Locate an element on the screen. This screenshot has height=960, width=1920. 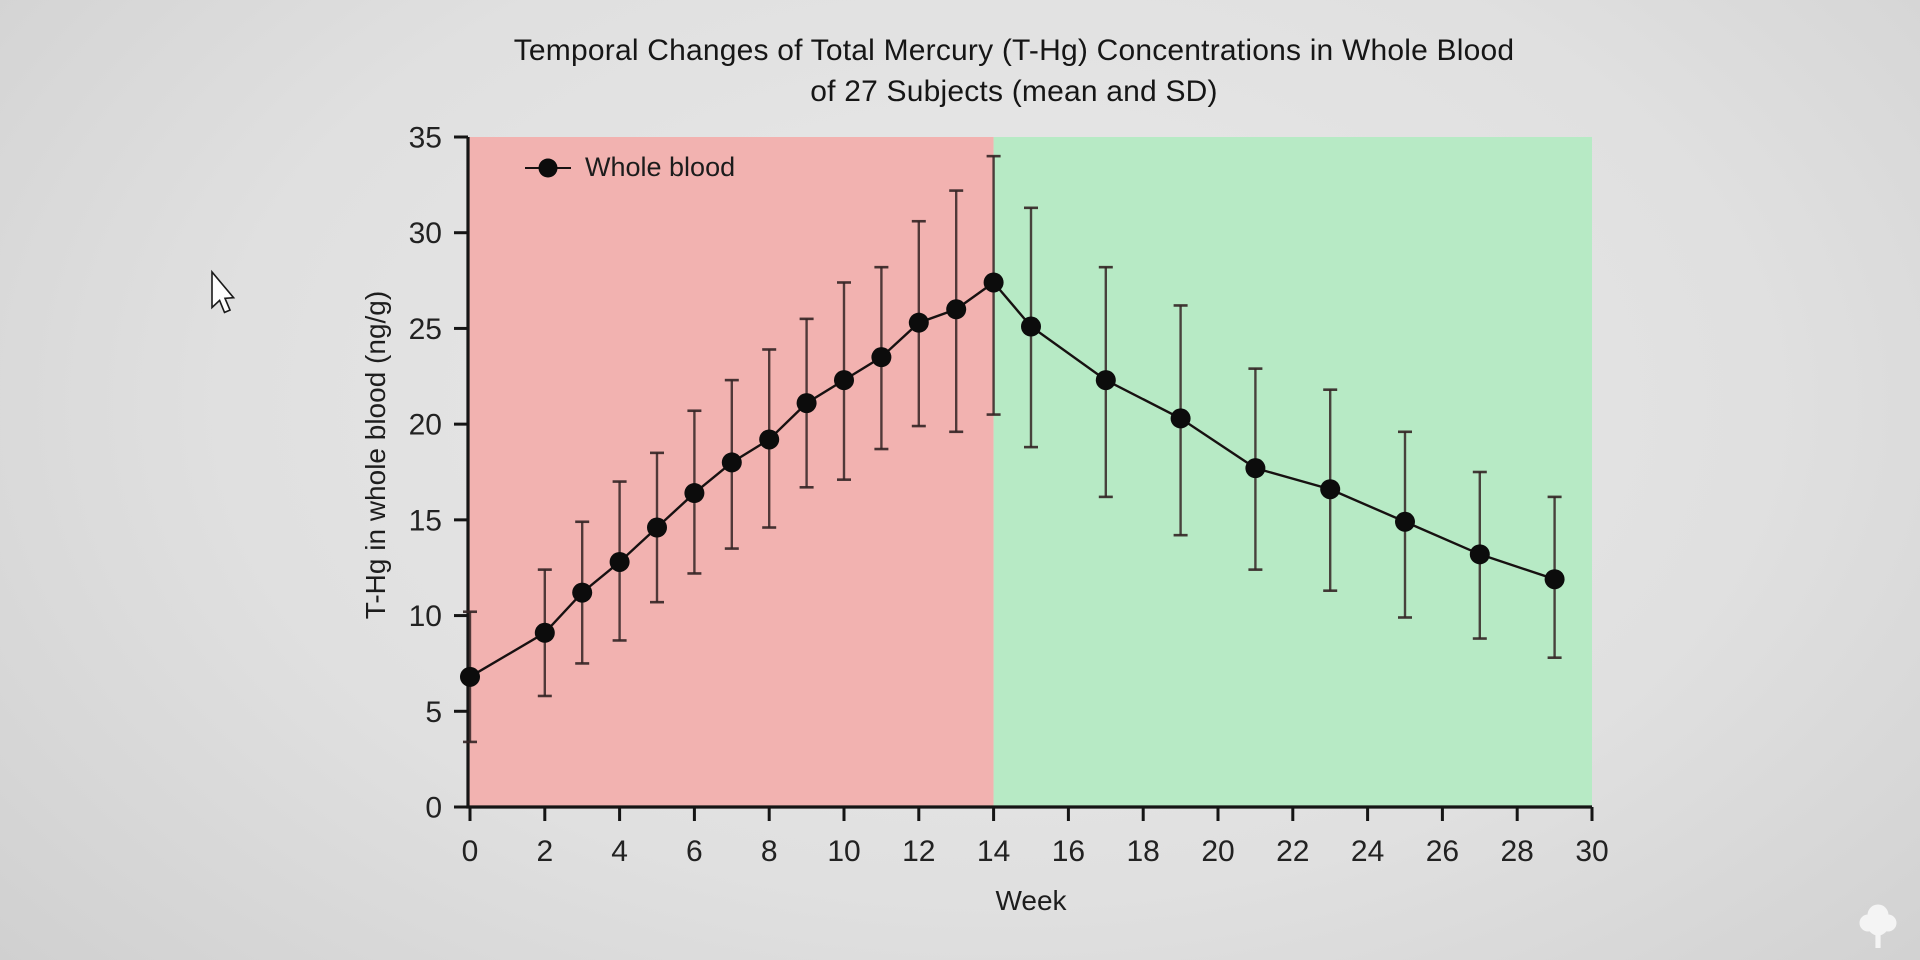
x-tick-label: 18 is located at coordinates (1143, 851).